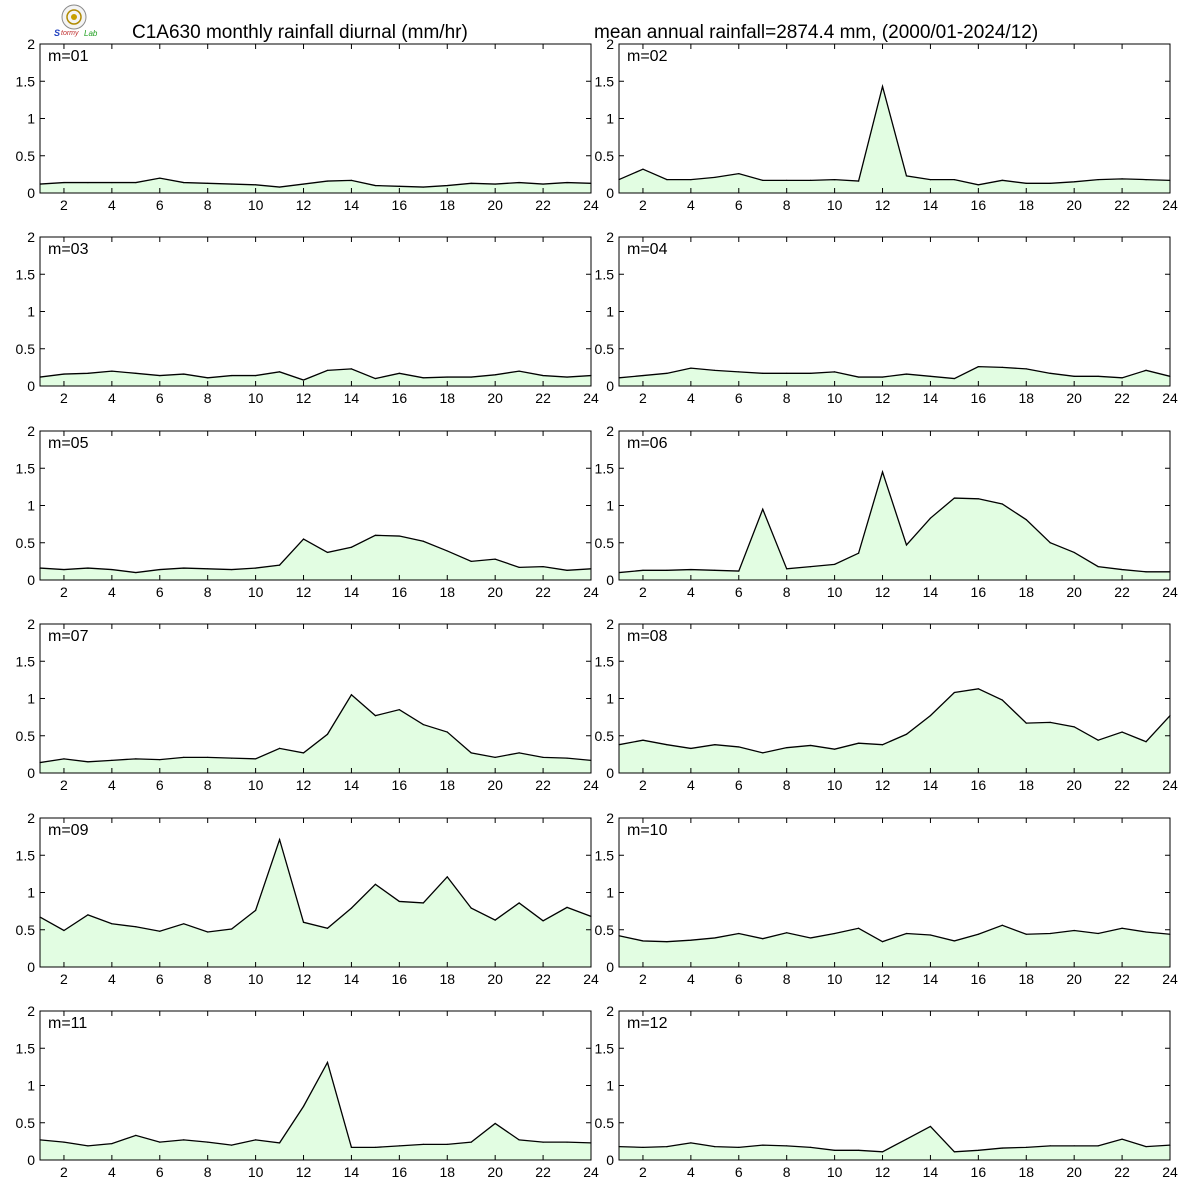 The height and width of the screenshot is (1200, 1200). What do you see at coordinates (647, 249) in the screenshot?
I see `panel-label: m=04` at bounding box center [647, 249].